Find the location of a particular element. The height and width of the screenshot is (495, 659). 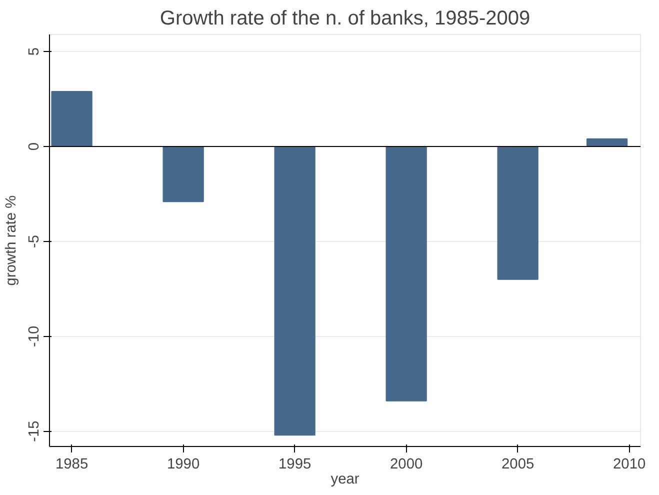

y-tick-label: 0 is located at coordinates (34, 146).